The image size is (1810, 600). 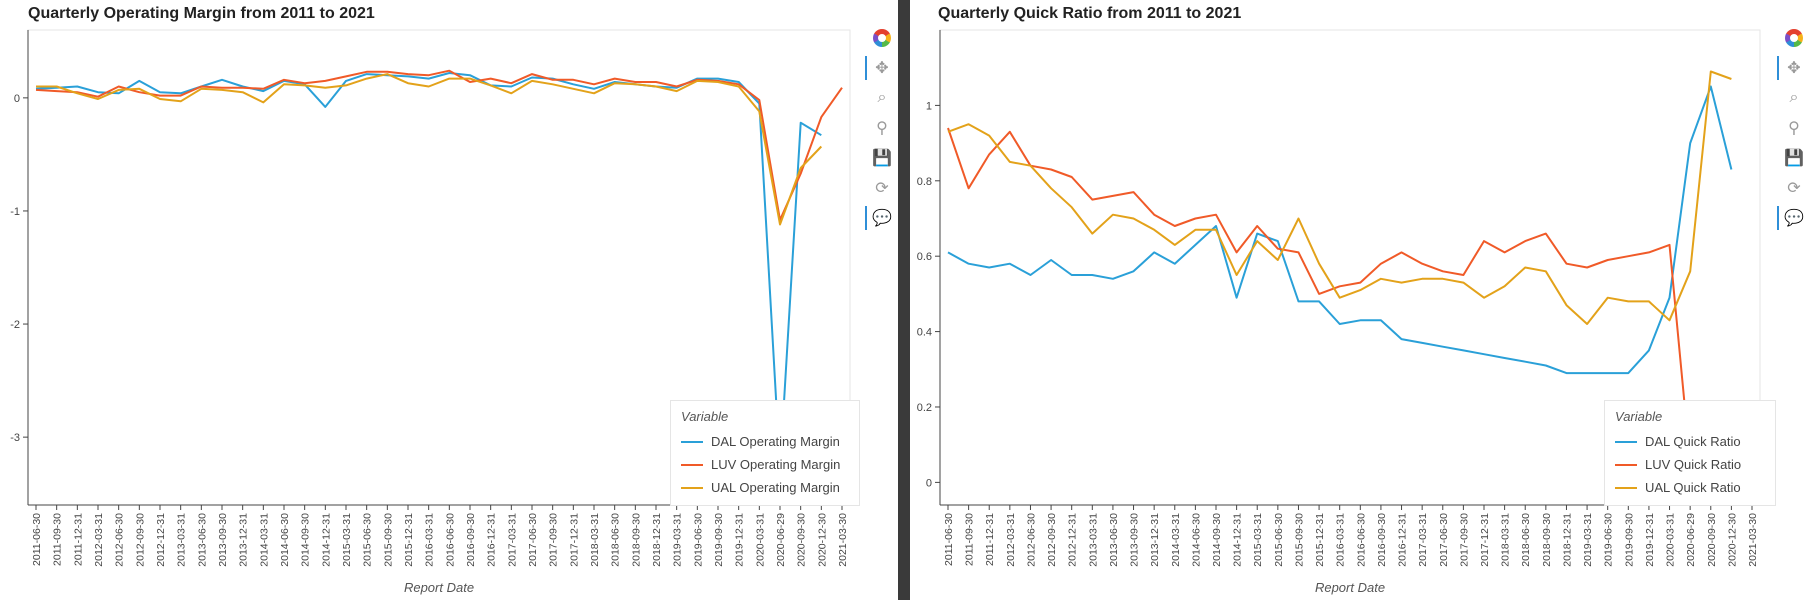 What do you see at coordinates (1693, 441) in the screenshot?
I see `legend-label: DAL Quick Ratio` at bounding box center [1693, 441].